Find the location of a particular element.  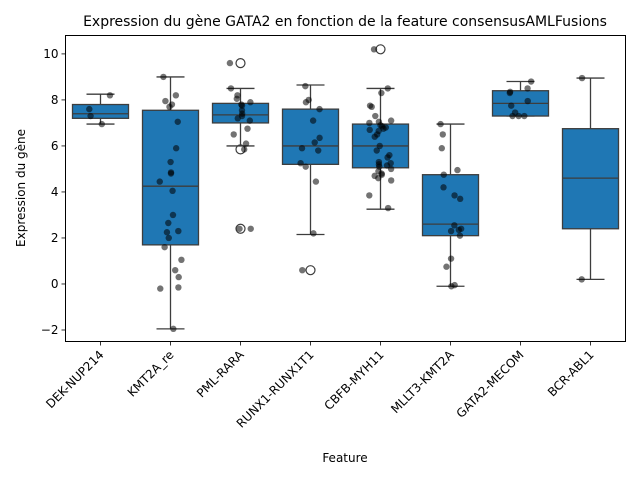

y-tick-label: 4 is located at coordinates (55, 192).